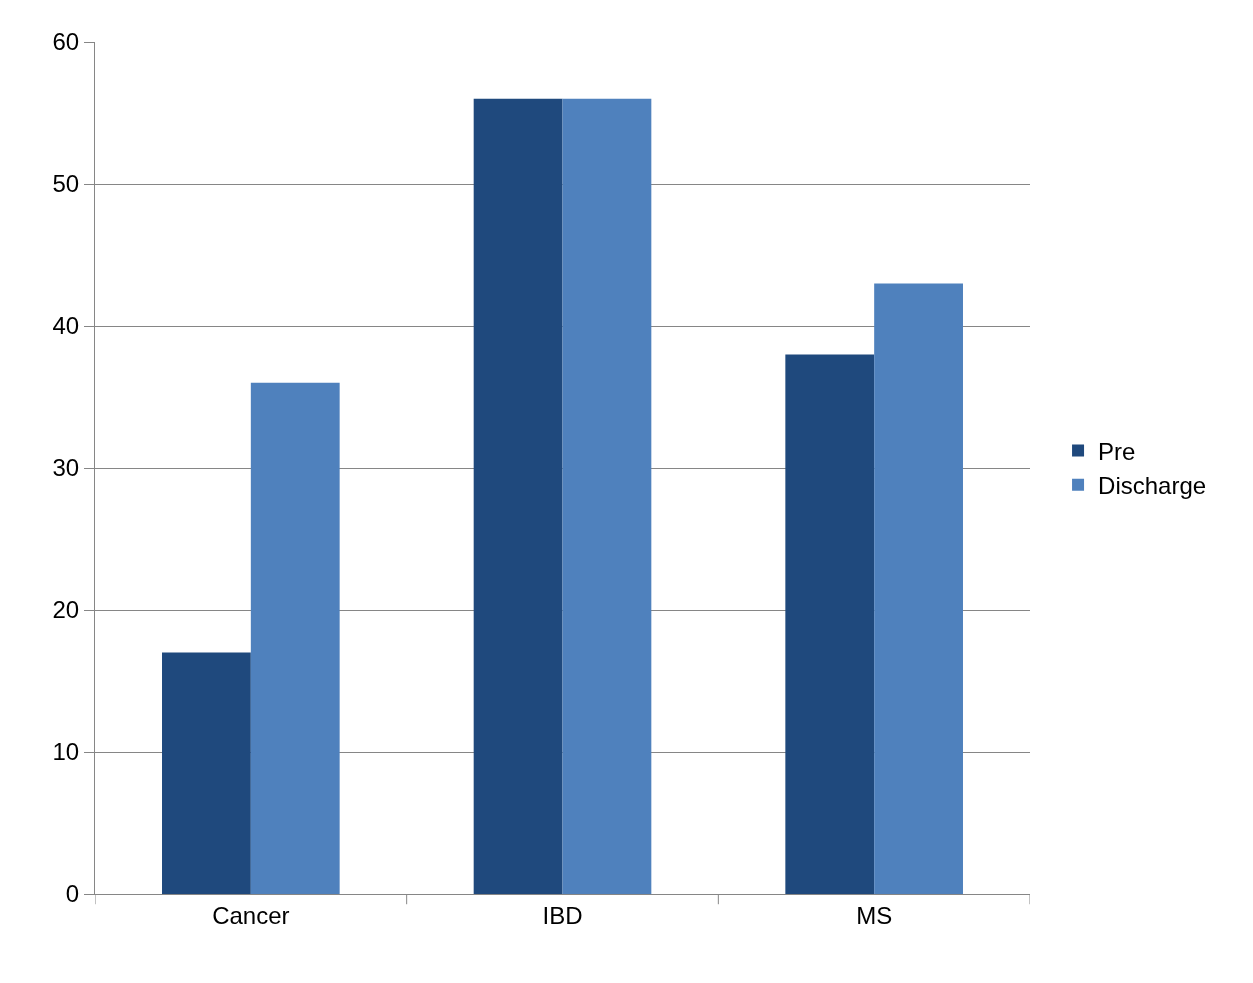 Image resolution: width=1253 pixels, height=983 pixels. I want to click on y-tick-label: 0, so click(72, 894).